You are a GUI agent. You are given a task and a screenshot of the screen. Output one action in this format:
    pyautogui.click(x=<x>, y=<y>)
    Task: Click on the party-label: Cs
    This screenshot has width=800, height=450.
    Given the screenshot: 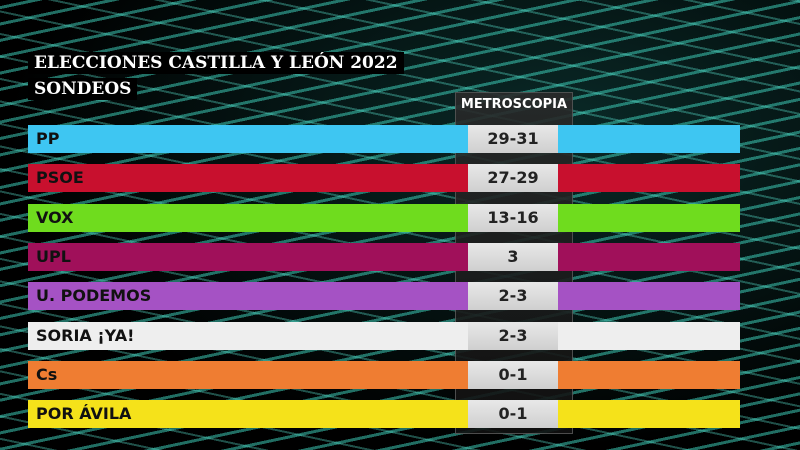 What is the action you would take?
    pyautogui.click(x=47, y=374)
    